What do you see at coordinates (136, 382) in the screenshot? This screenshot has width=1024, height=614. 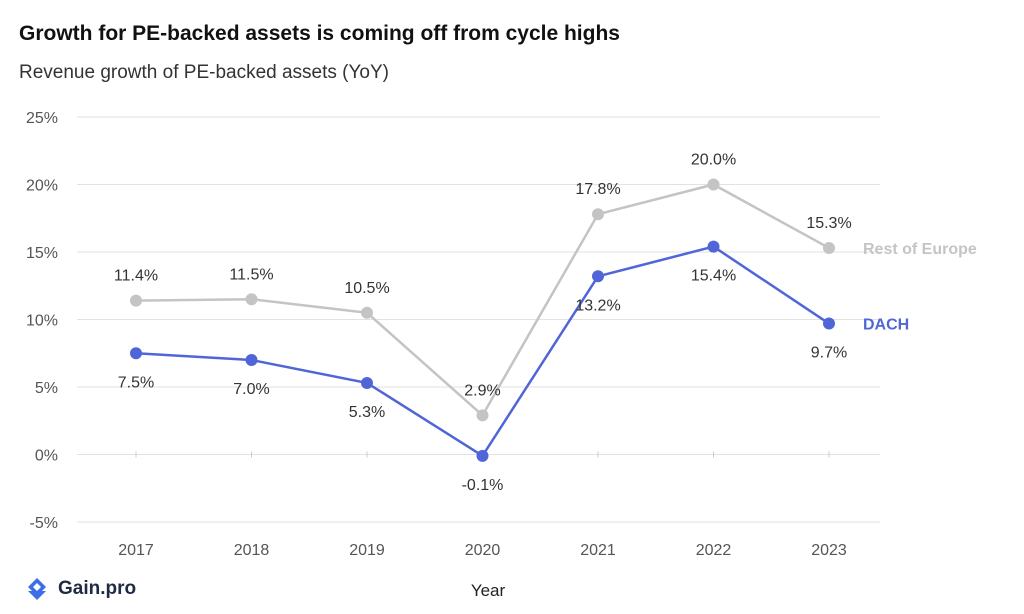 I see `data-label: 7.5%` at bounding box center [136, 382].